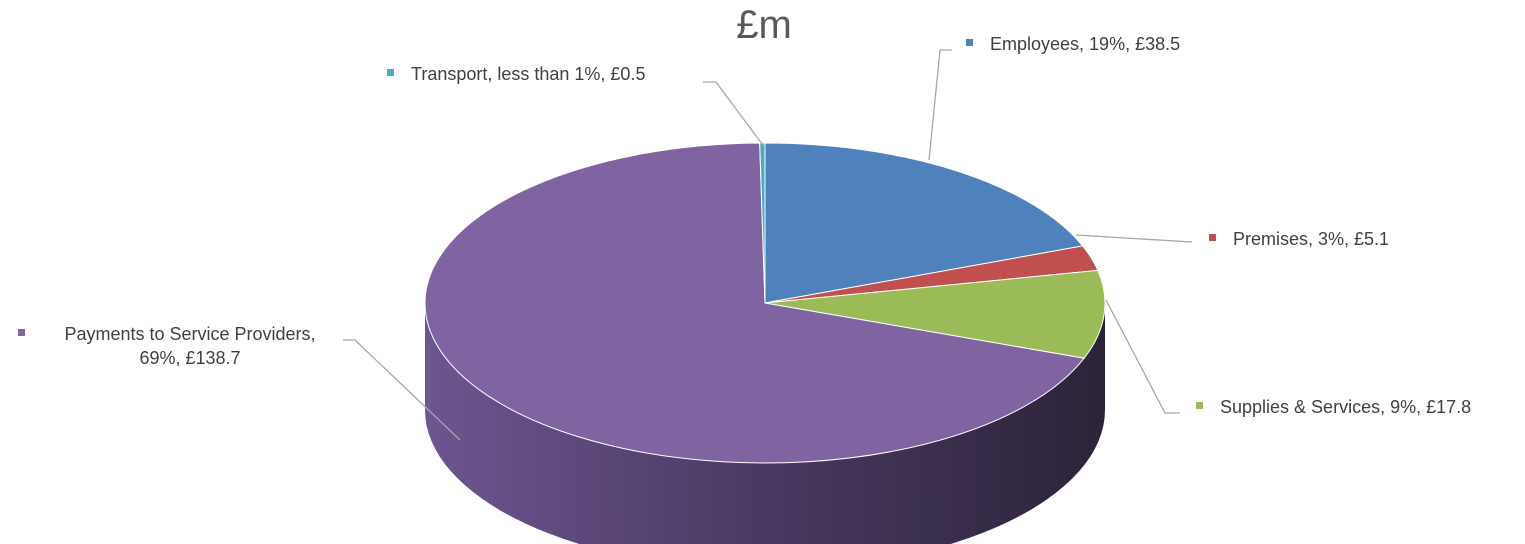 The width and height of the screenshot is (1525, 544). Describe the element at coordinates (1212, 237) in the screenshot. I see `legend-marker-premises` at that location.